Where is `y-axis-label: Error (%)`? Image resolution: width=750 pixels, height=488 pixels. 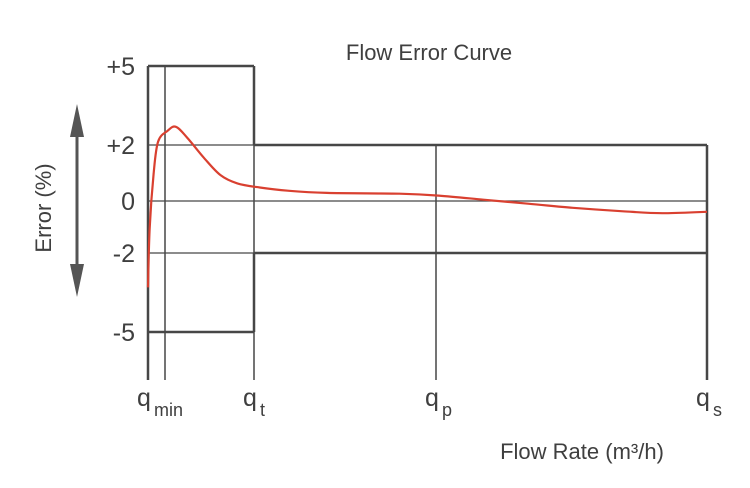
y-axis-label: Error (%) is located at coordinates (43, 207).